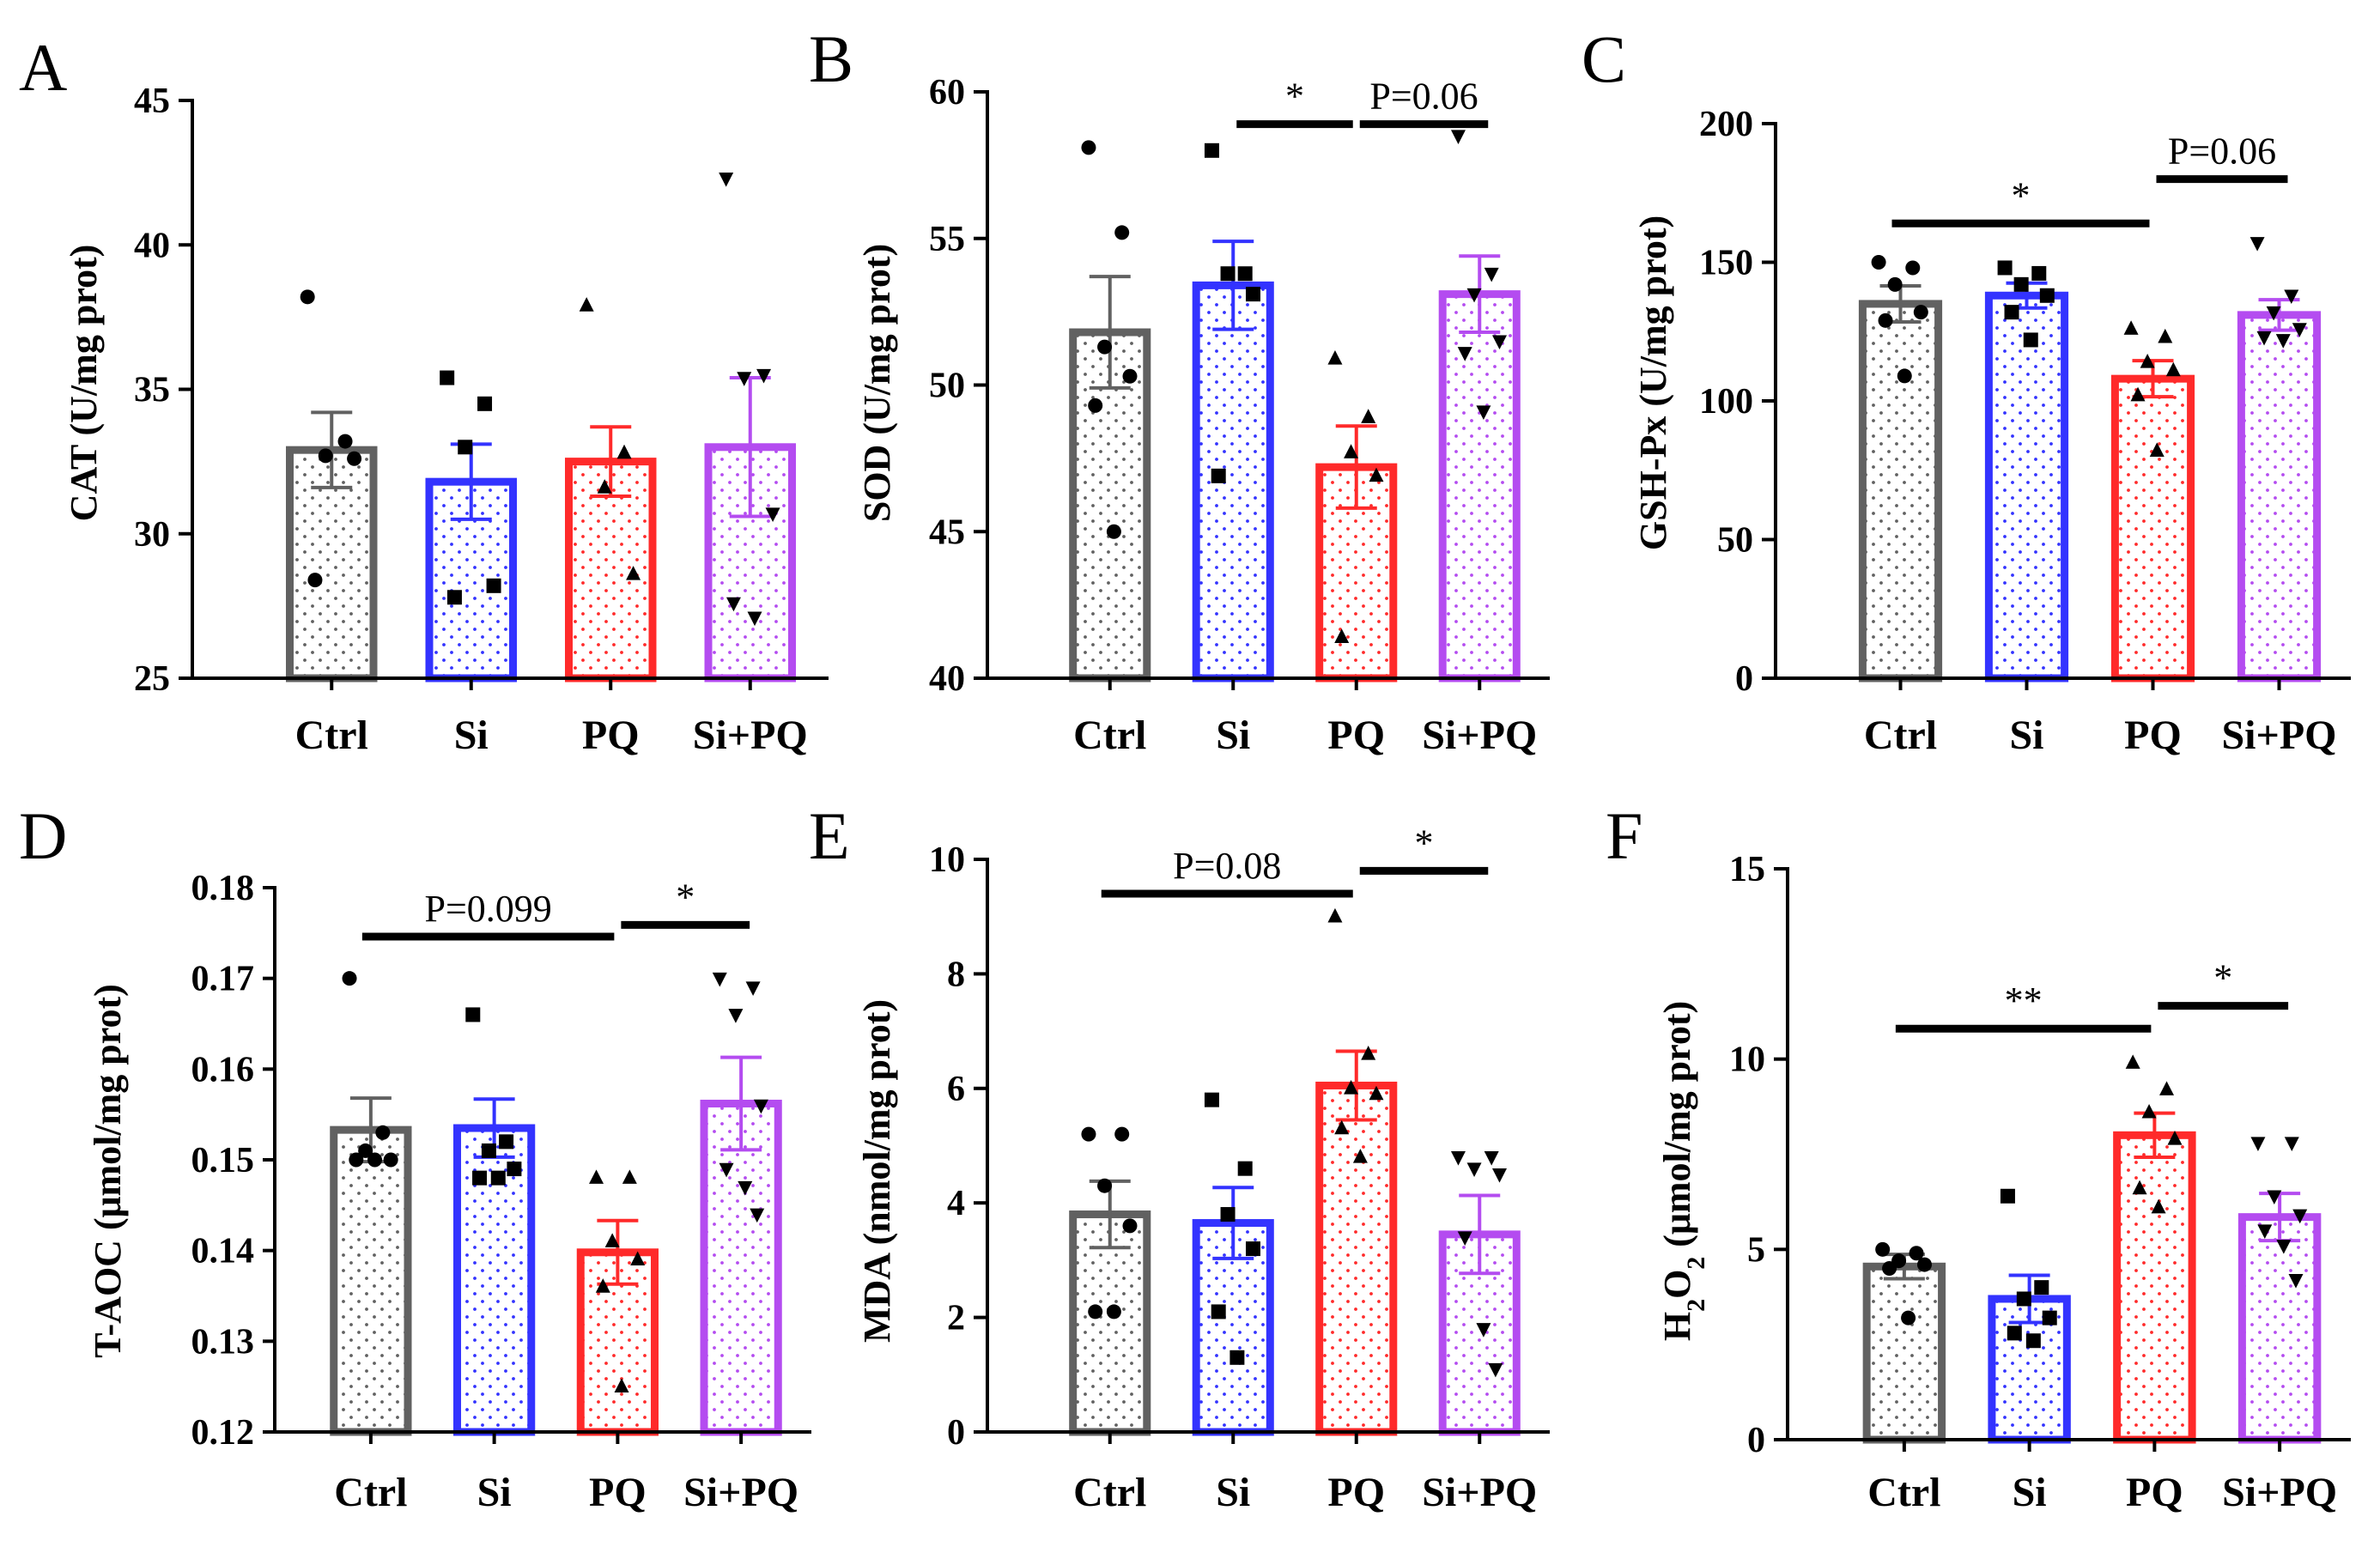 The image size is (2380, 1547). Describe the element at coordinates (1294, 97) in the screenshot. I see `bracket-label: *` at that location.